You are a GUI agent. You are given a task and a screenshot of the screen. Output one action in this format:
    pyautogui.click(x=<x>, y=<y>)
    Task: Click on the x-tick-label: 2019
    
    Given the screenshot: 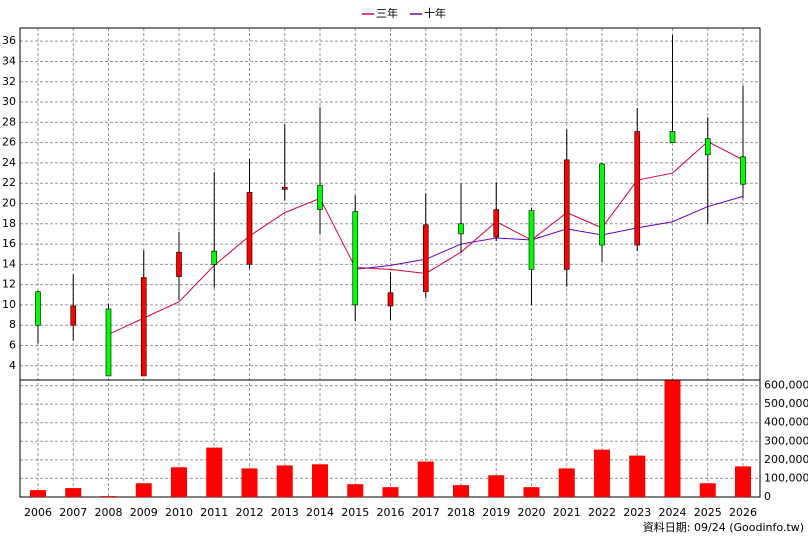 What is the action you would take?
    pyautogui.click(x=496, y=512)
    